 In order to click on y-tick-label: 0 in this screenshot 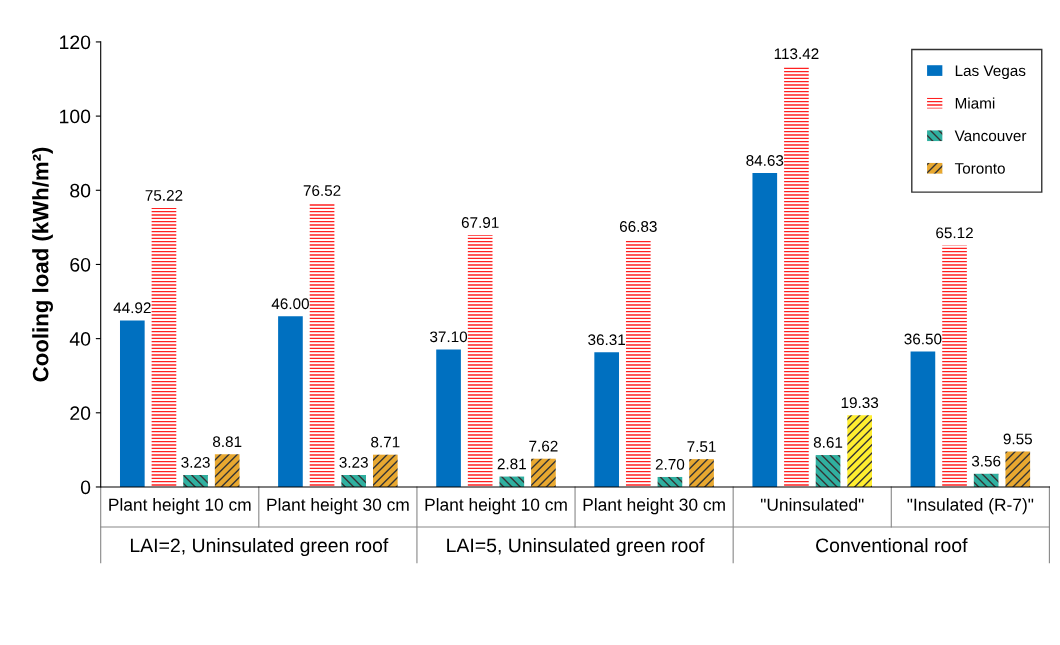, I will do `click(85, 487)`.